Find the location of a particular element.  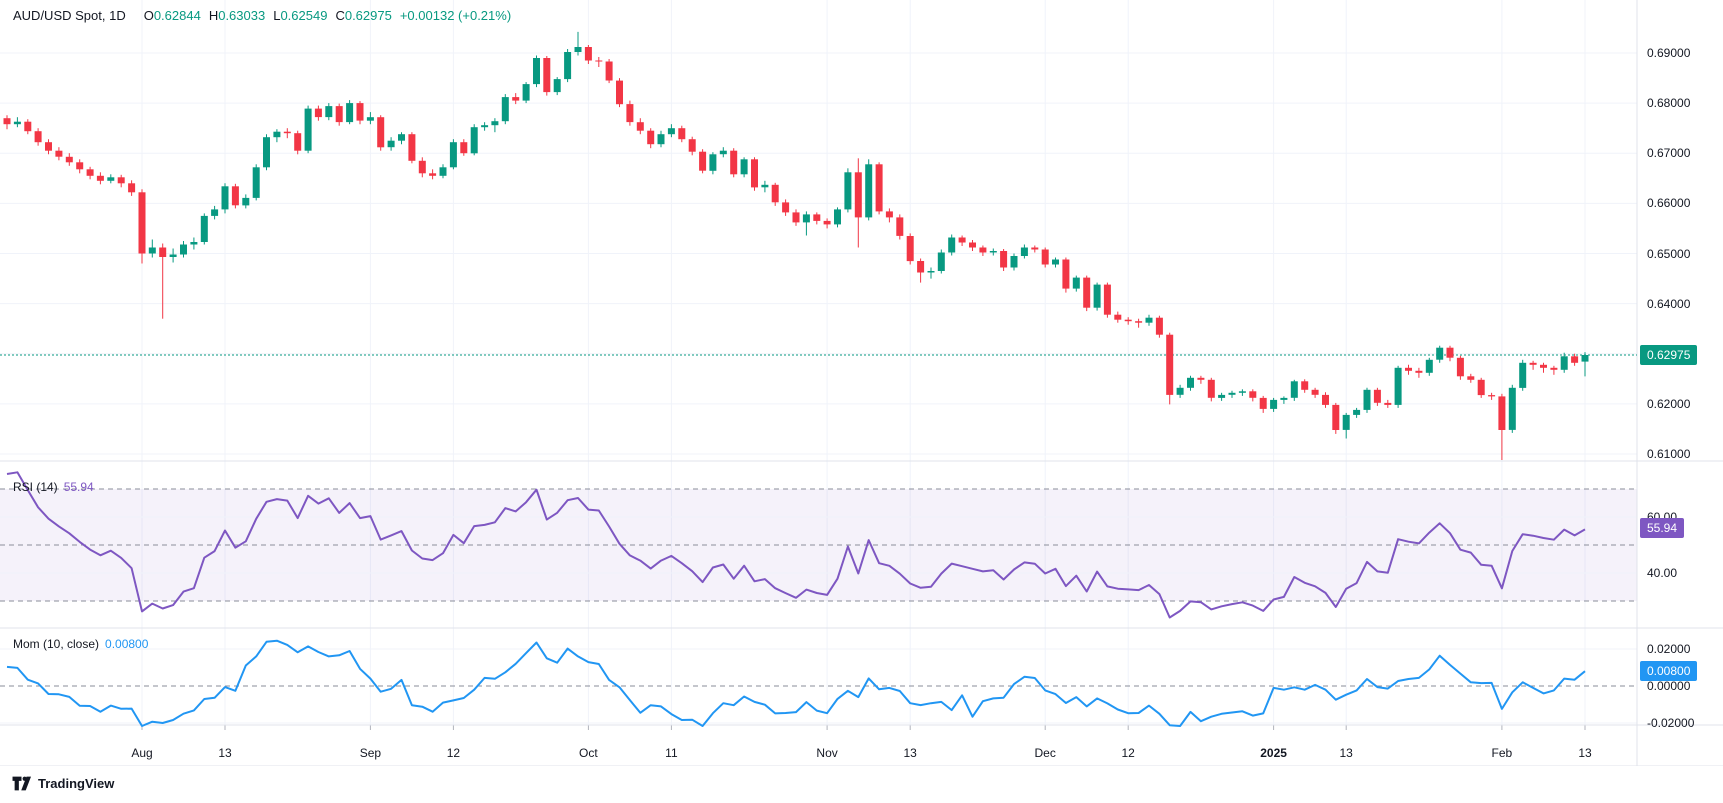

current-price-badge: 0.62975 is located at coordinates (1669, 355).